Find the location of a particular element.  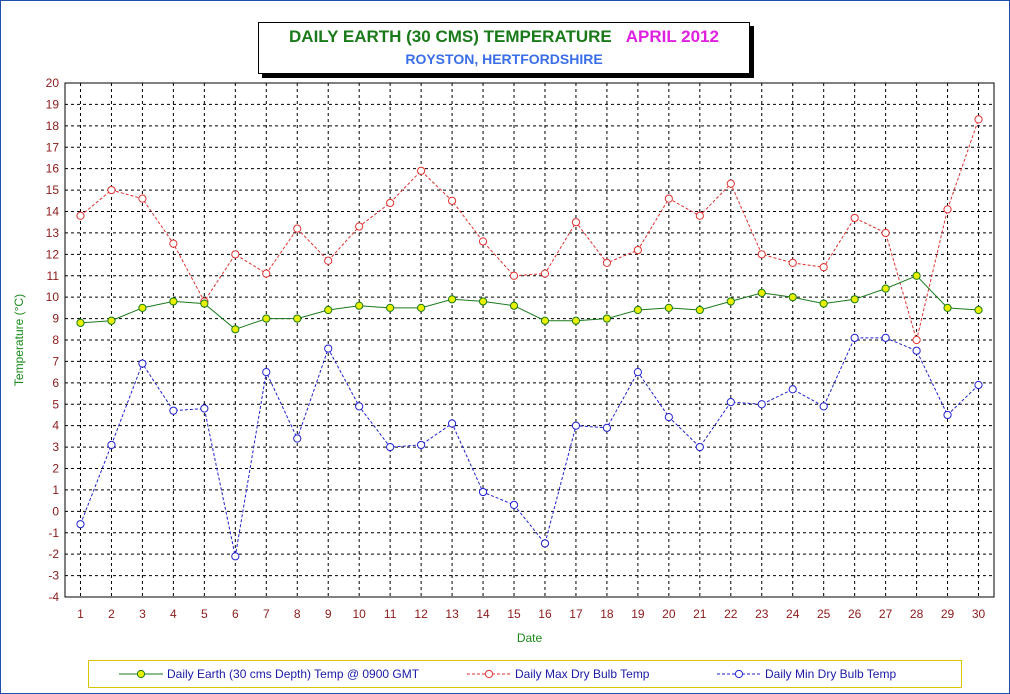

legend-label-max: Daily Max Dry Bulb Temp is located at coordinates (582, 674).